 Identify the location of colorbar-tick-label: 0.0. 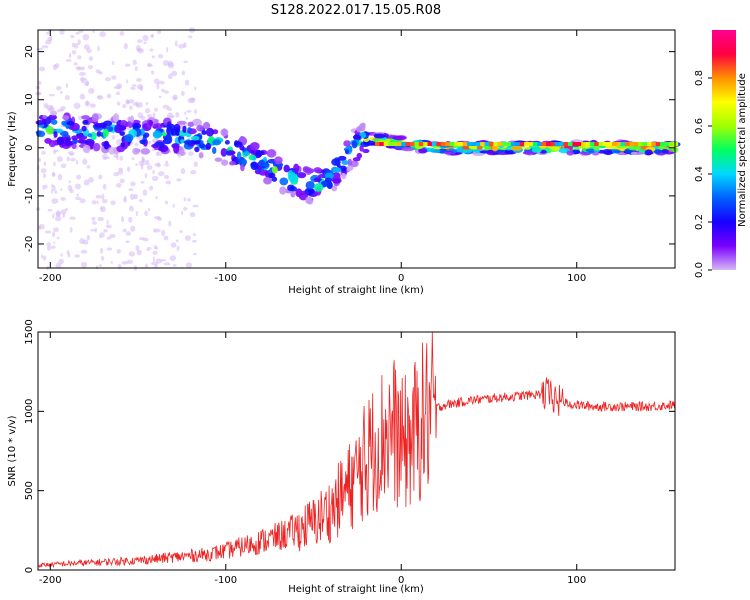
(699, 270).